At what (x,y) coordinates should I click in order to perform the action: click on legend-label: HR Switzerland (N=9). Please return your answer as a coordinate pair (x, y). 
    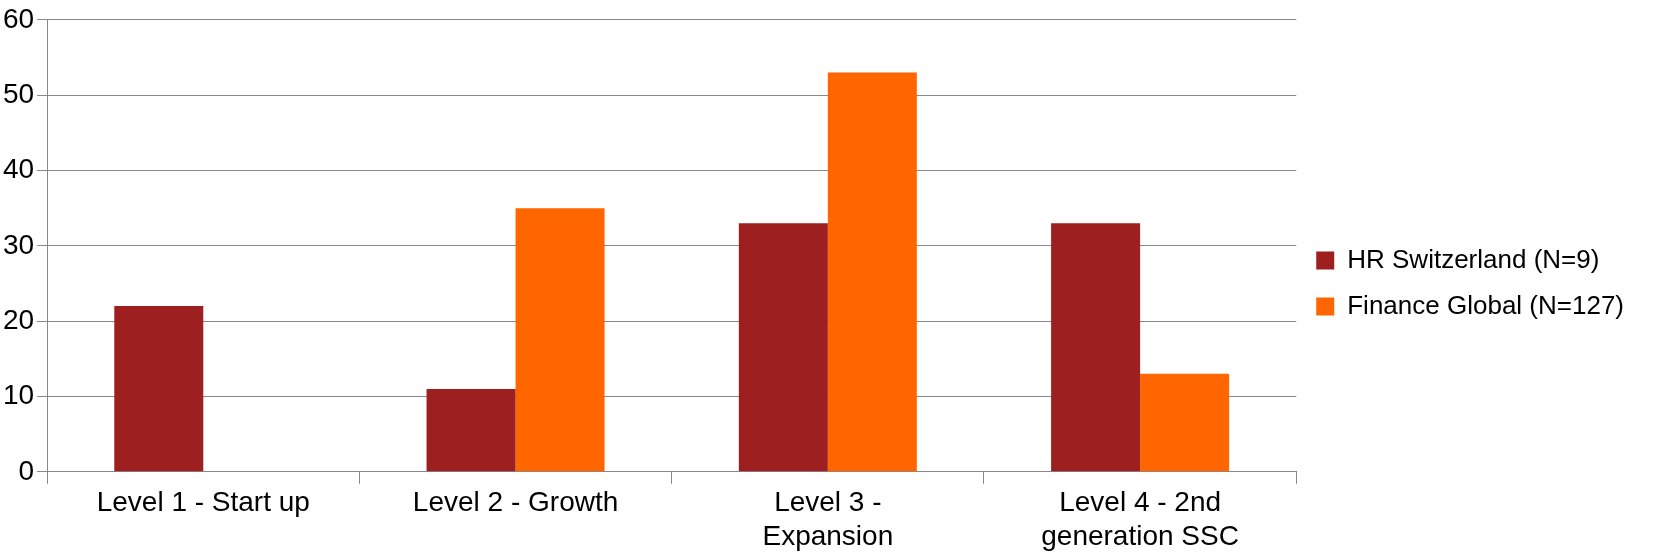
    Looking at the image, I should click on (1473, 258).